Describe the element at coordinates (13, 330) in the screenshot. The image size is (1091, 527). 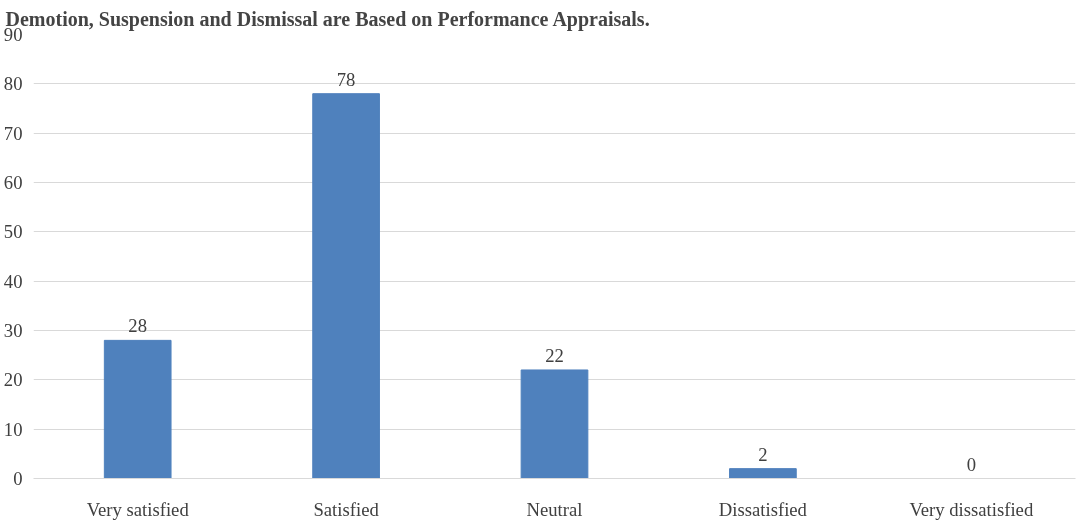
I see `y-tick-label: 30` at that location.